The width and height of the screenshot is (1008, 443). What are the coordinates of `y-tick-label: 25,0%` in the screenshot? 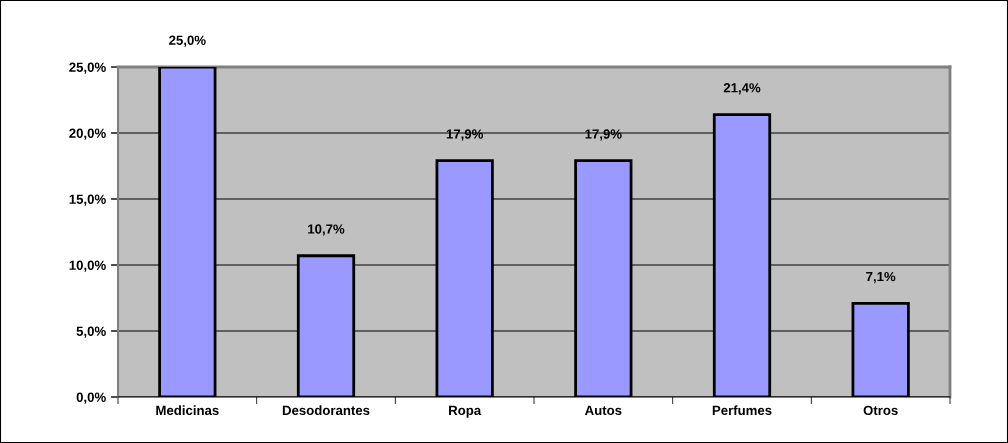 It's located at (87, 68).